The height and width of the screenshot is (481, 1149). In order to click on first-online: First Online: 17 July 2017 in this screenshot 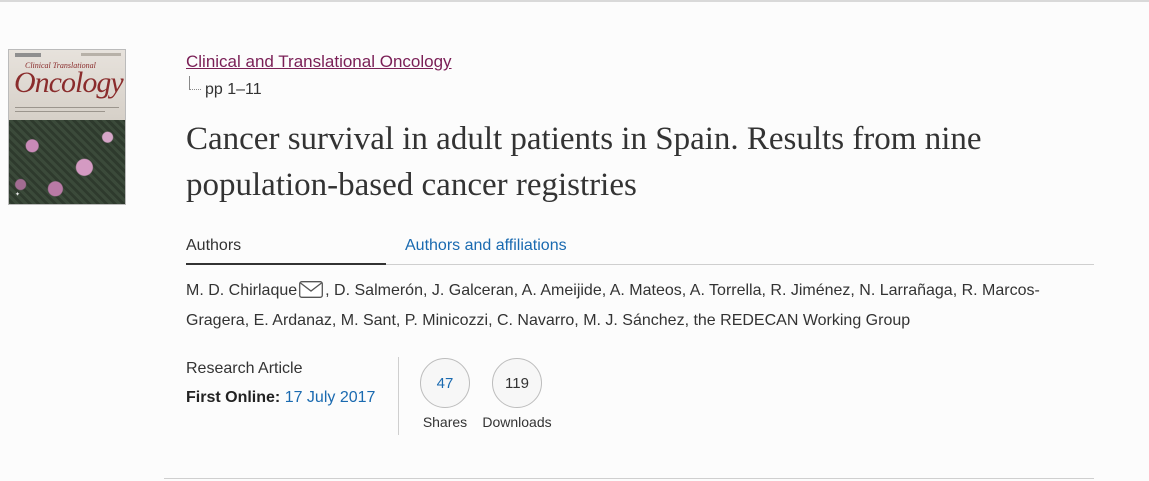, I will do `click(280, 398)`.